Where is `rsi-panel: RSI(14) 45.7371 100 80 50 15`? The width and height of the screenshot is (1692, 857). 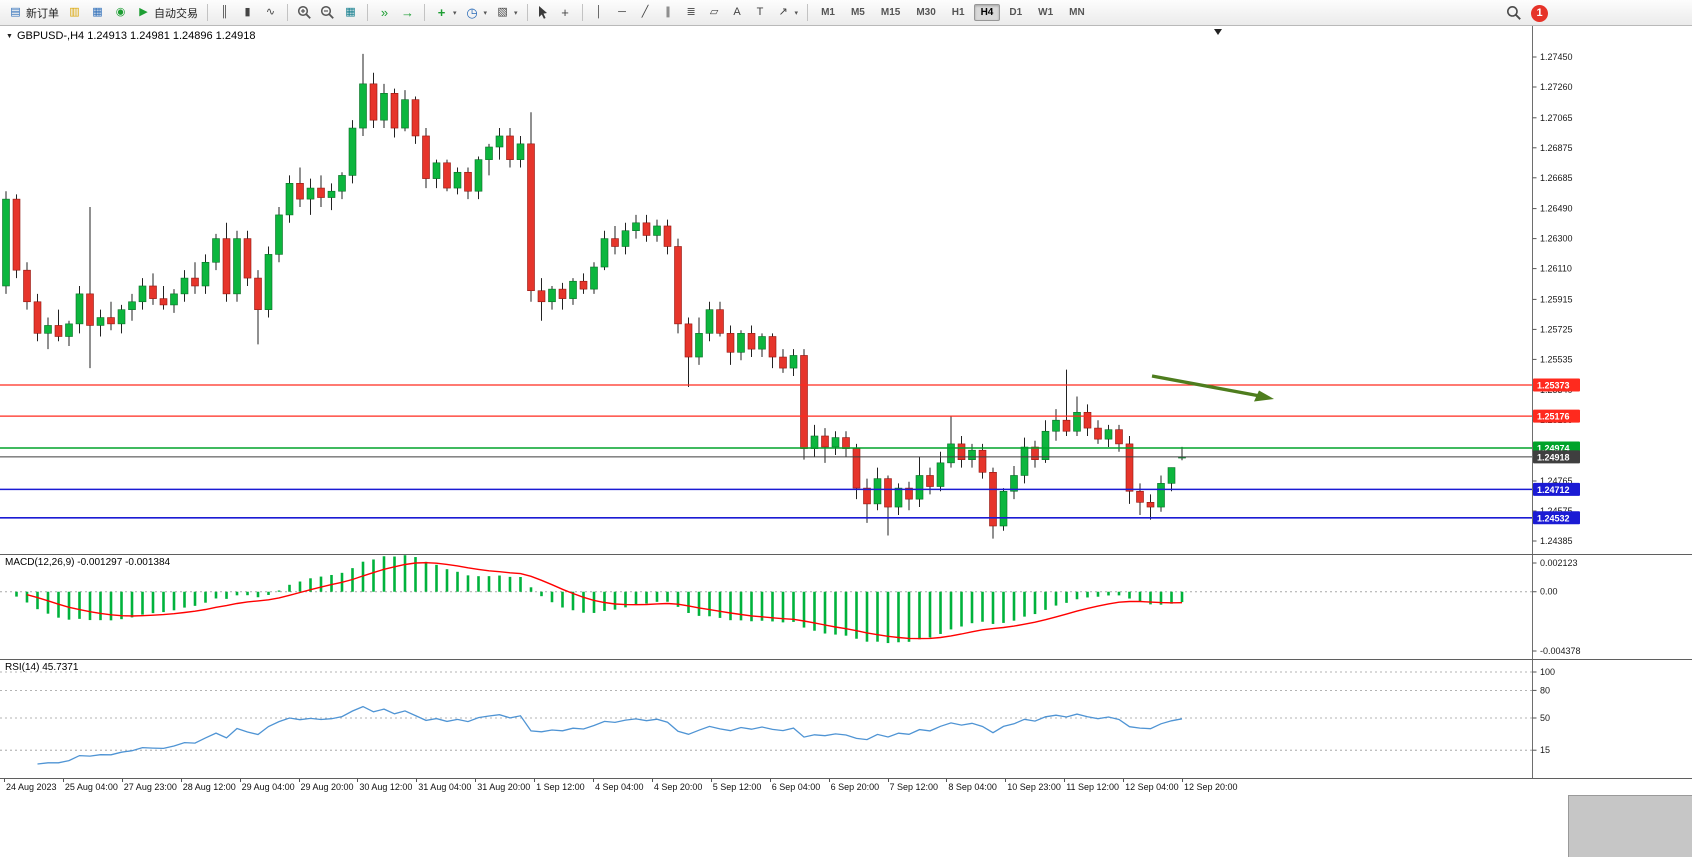 rsi-panel: RSI(14) 45.7371 100 80 50 15 is located at coordinates (846, 718).